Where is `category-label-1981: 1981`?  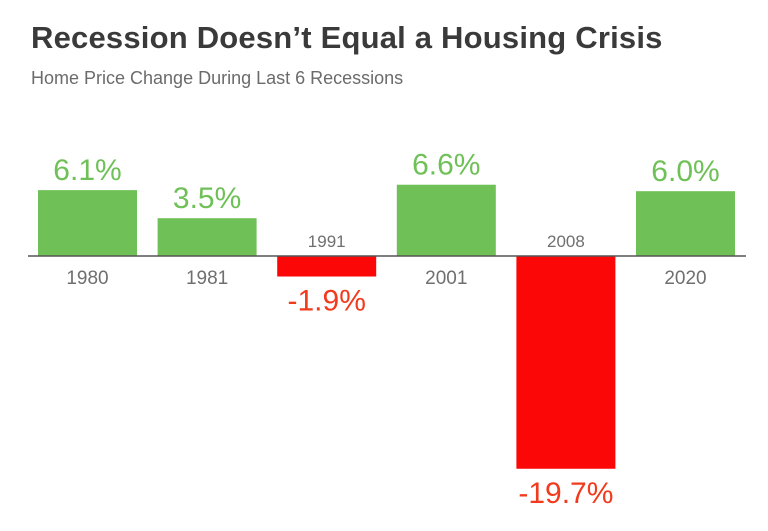 category-label-1981: 1981 is located at coordinates (207, 278).